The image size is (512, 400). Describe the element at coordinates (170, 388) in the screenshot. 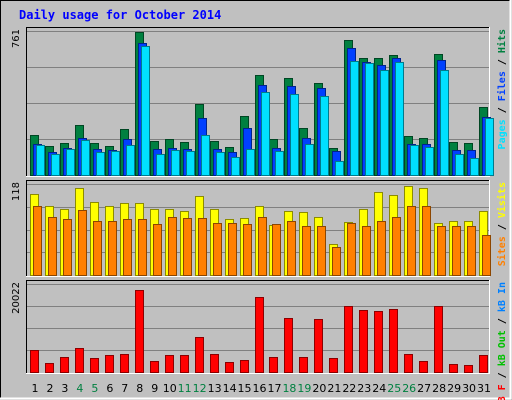

I see `x-tick-day-10: 10` at that location.